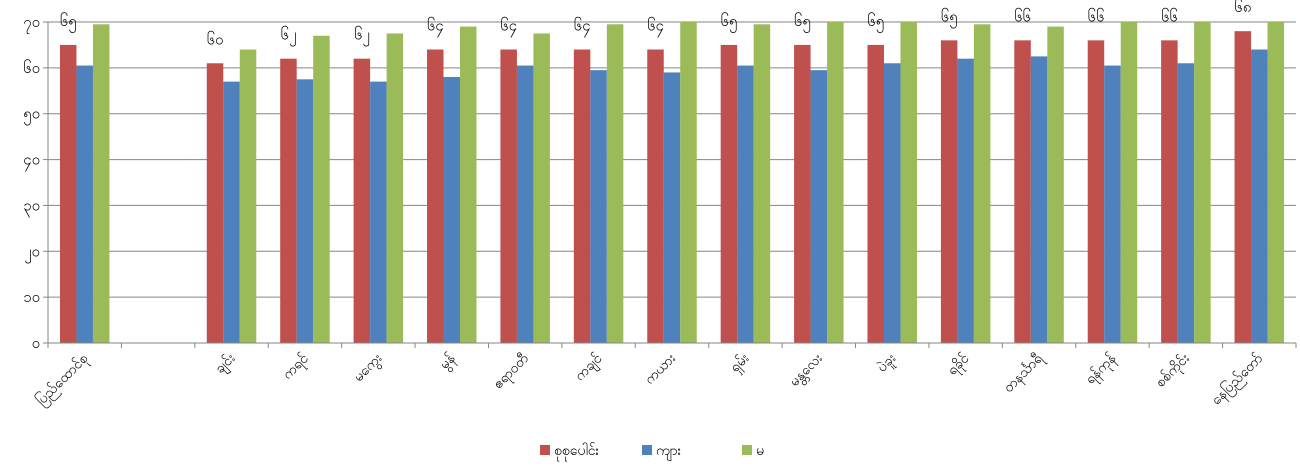 This screenshot has width=1300, height=468. I want to click on y-tick-label: ၅၀, so click(31, 115).